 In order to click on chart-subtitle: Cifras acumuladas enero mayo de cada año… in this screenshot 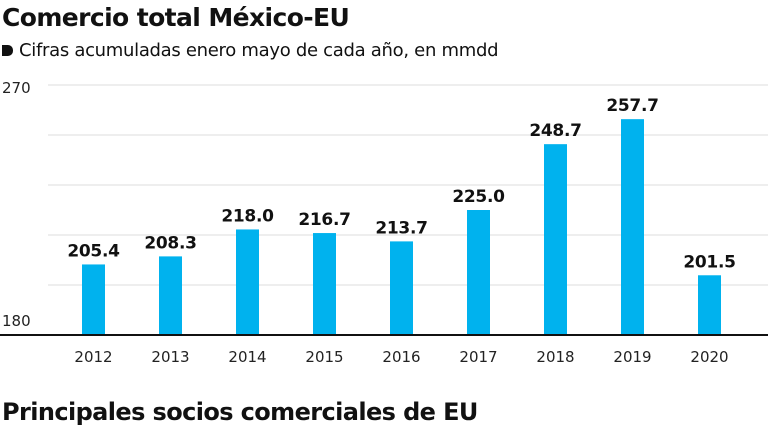, I will do `click(250, 50)`.